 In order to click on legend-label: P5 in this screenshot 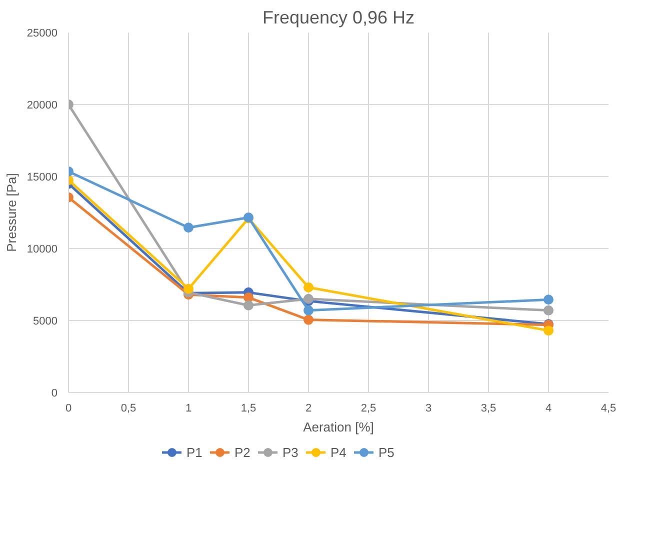, I will do `click(387, 452)`.